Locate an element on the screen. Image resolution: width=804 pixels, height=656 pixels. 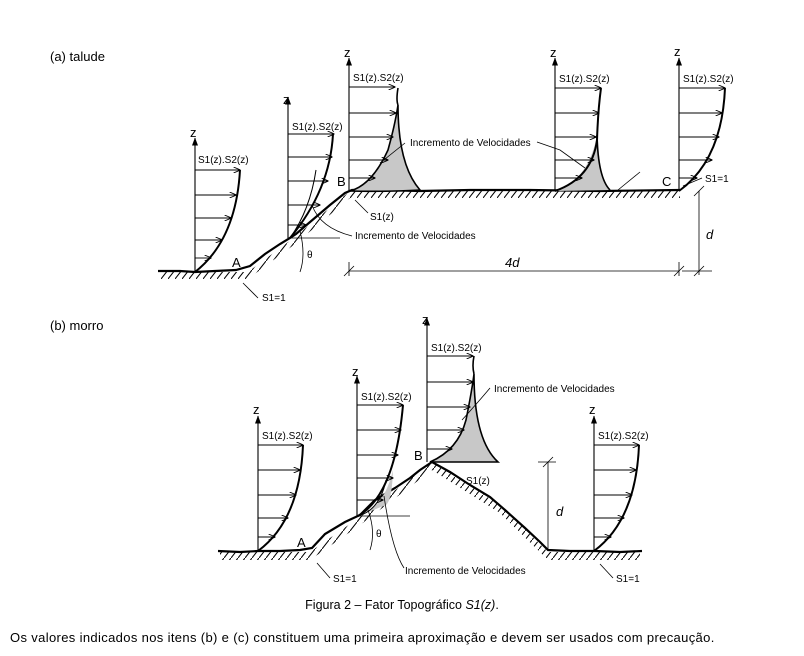
increment-callout-lower-b: Incremento de Velocidades is located at coordinates (454, 536).